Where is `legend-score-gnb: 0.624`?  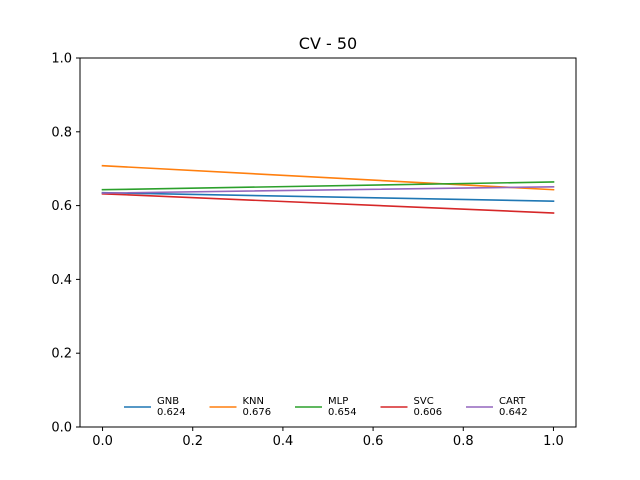 legend-score-gnb: 0.624 is located at coordinates (171, 412).